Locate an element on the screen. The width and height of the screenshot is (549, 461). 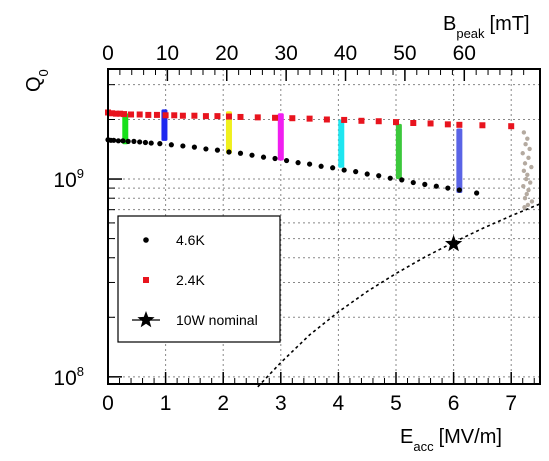
y-tick-exponent: 9 is located at coordinates (80, 173).